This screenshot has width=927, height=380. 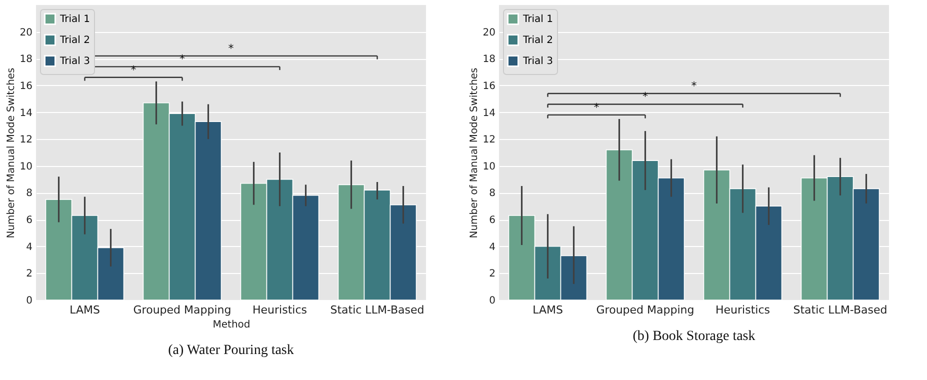 I want to click on x-axis-title: Method, so click(x=231, y=325).